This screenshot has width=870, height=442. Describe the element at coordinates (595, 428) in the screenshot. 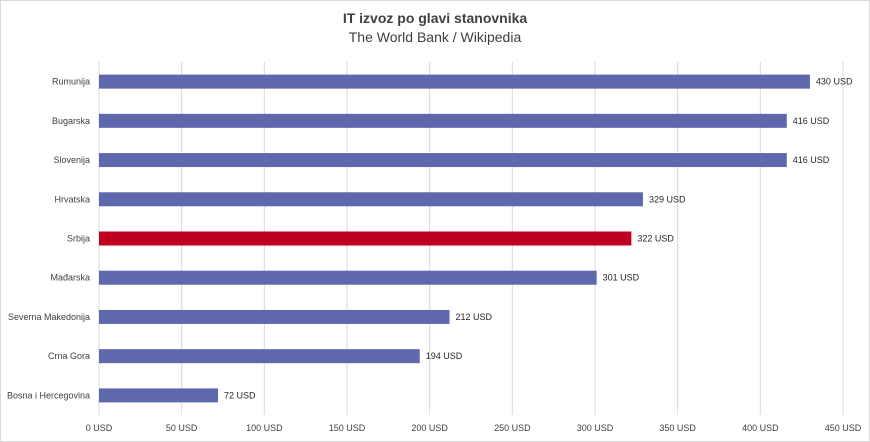

I see `x-tick-label: 300 USD` at that location.